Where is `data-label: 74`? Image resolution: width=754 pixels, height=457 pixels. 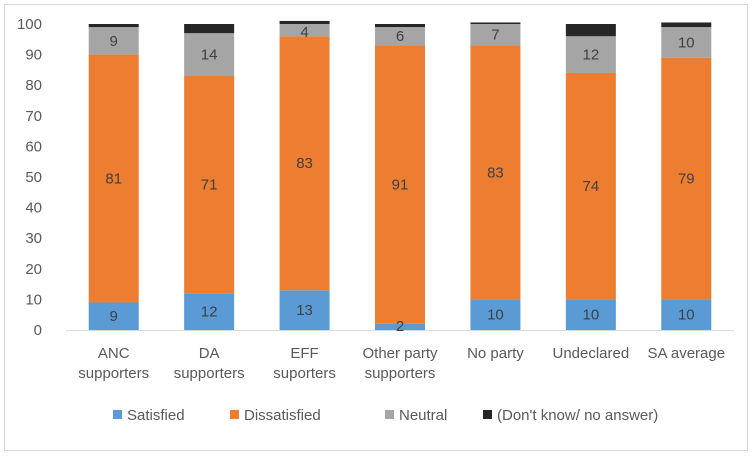
data-label: 74 is located at coordinates (591, 186).